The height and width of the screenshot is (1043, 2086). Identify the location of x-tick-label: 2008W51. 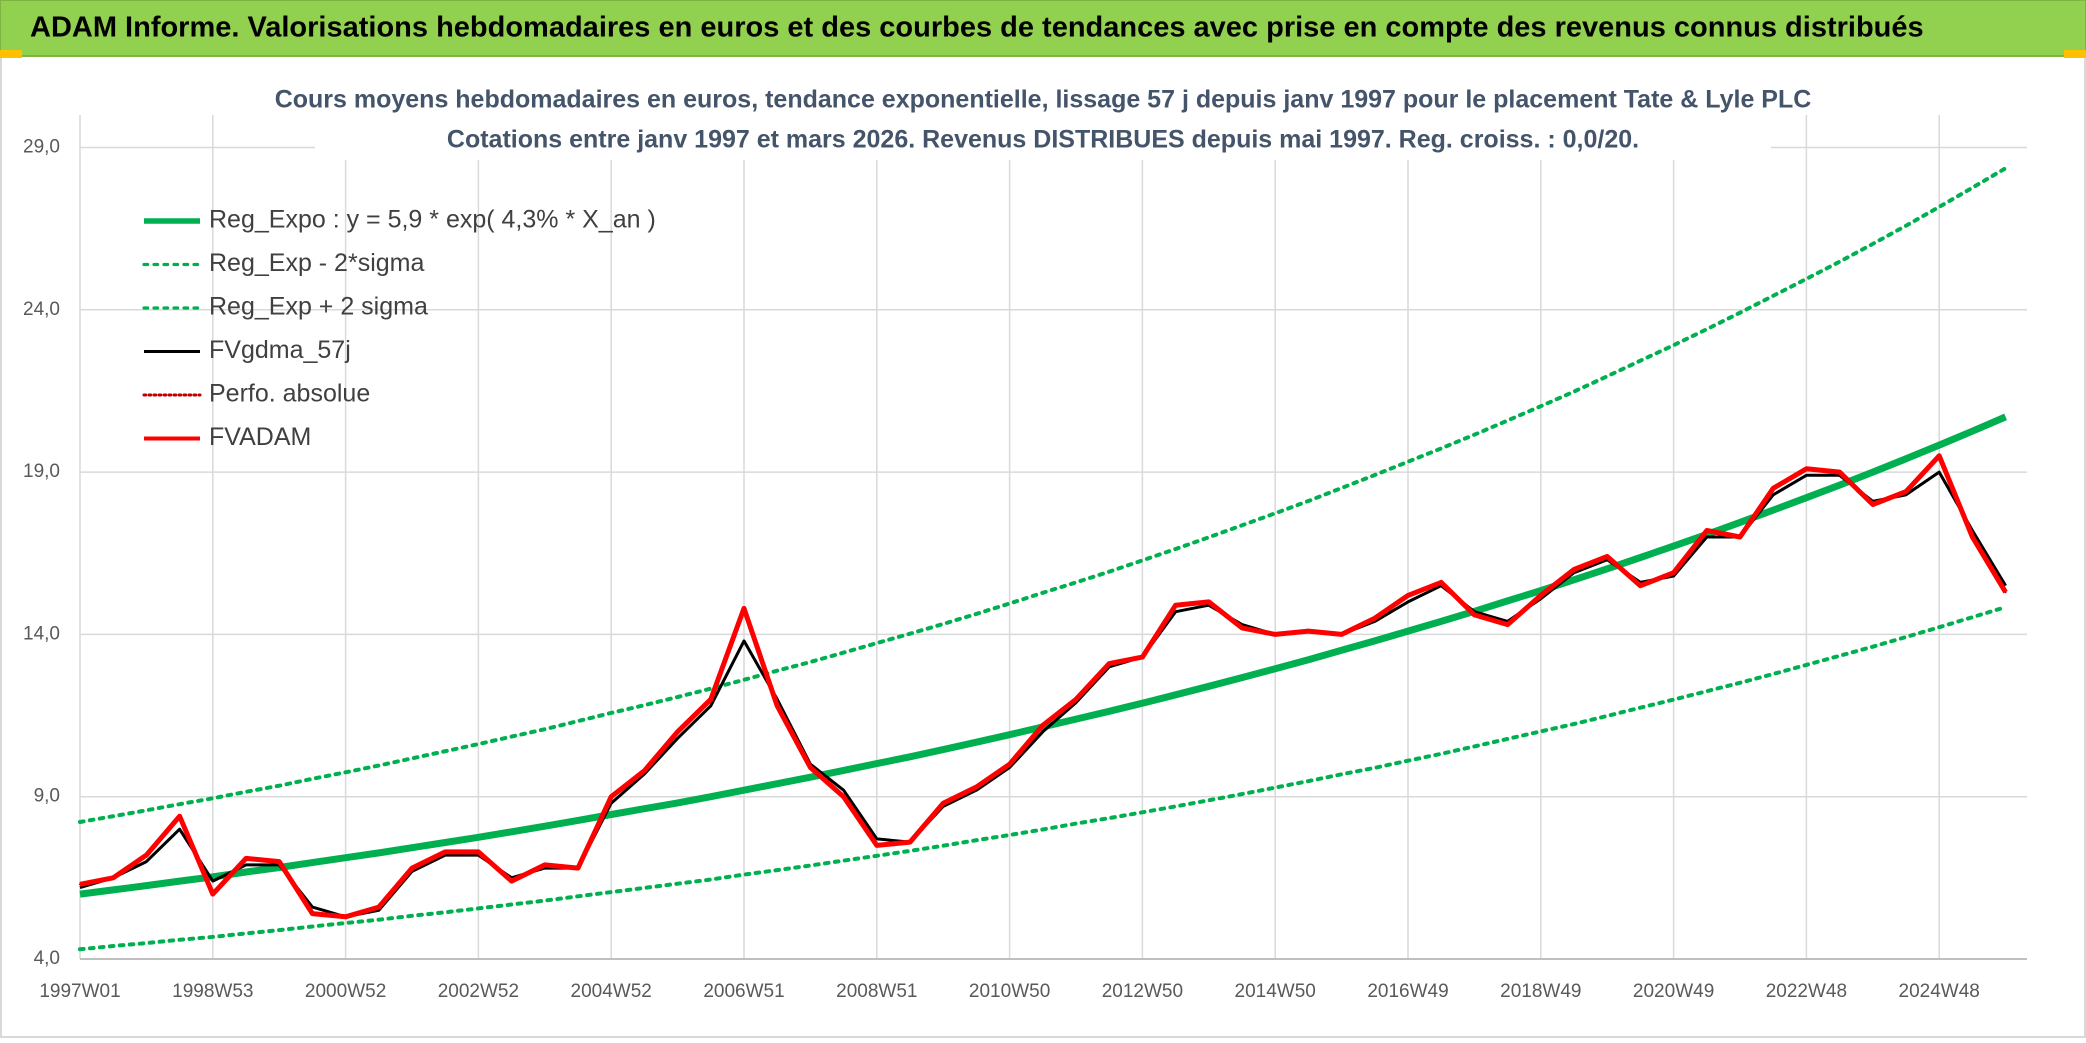
(876, 991).